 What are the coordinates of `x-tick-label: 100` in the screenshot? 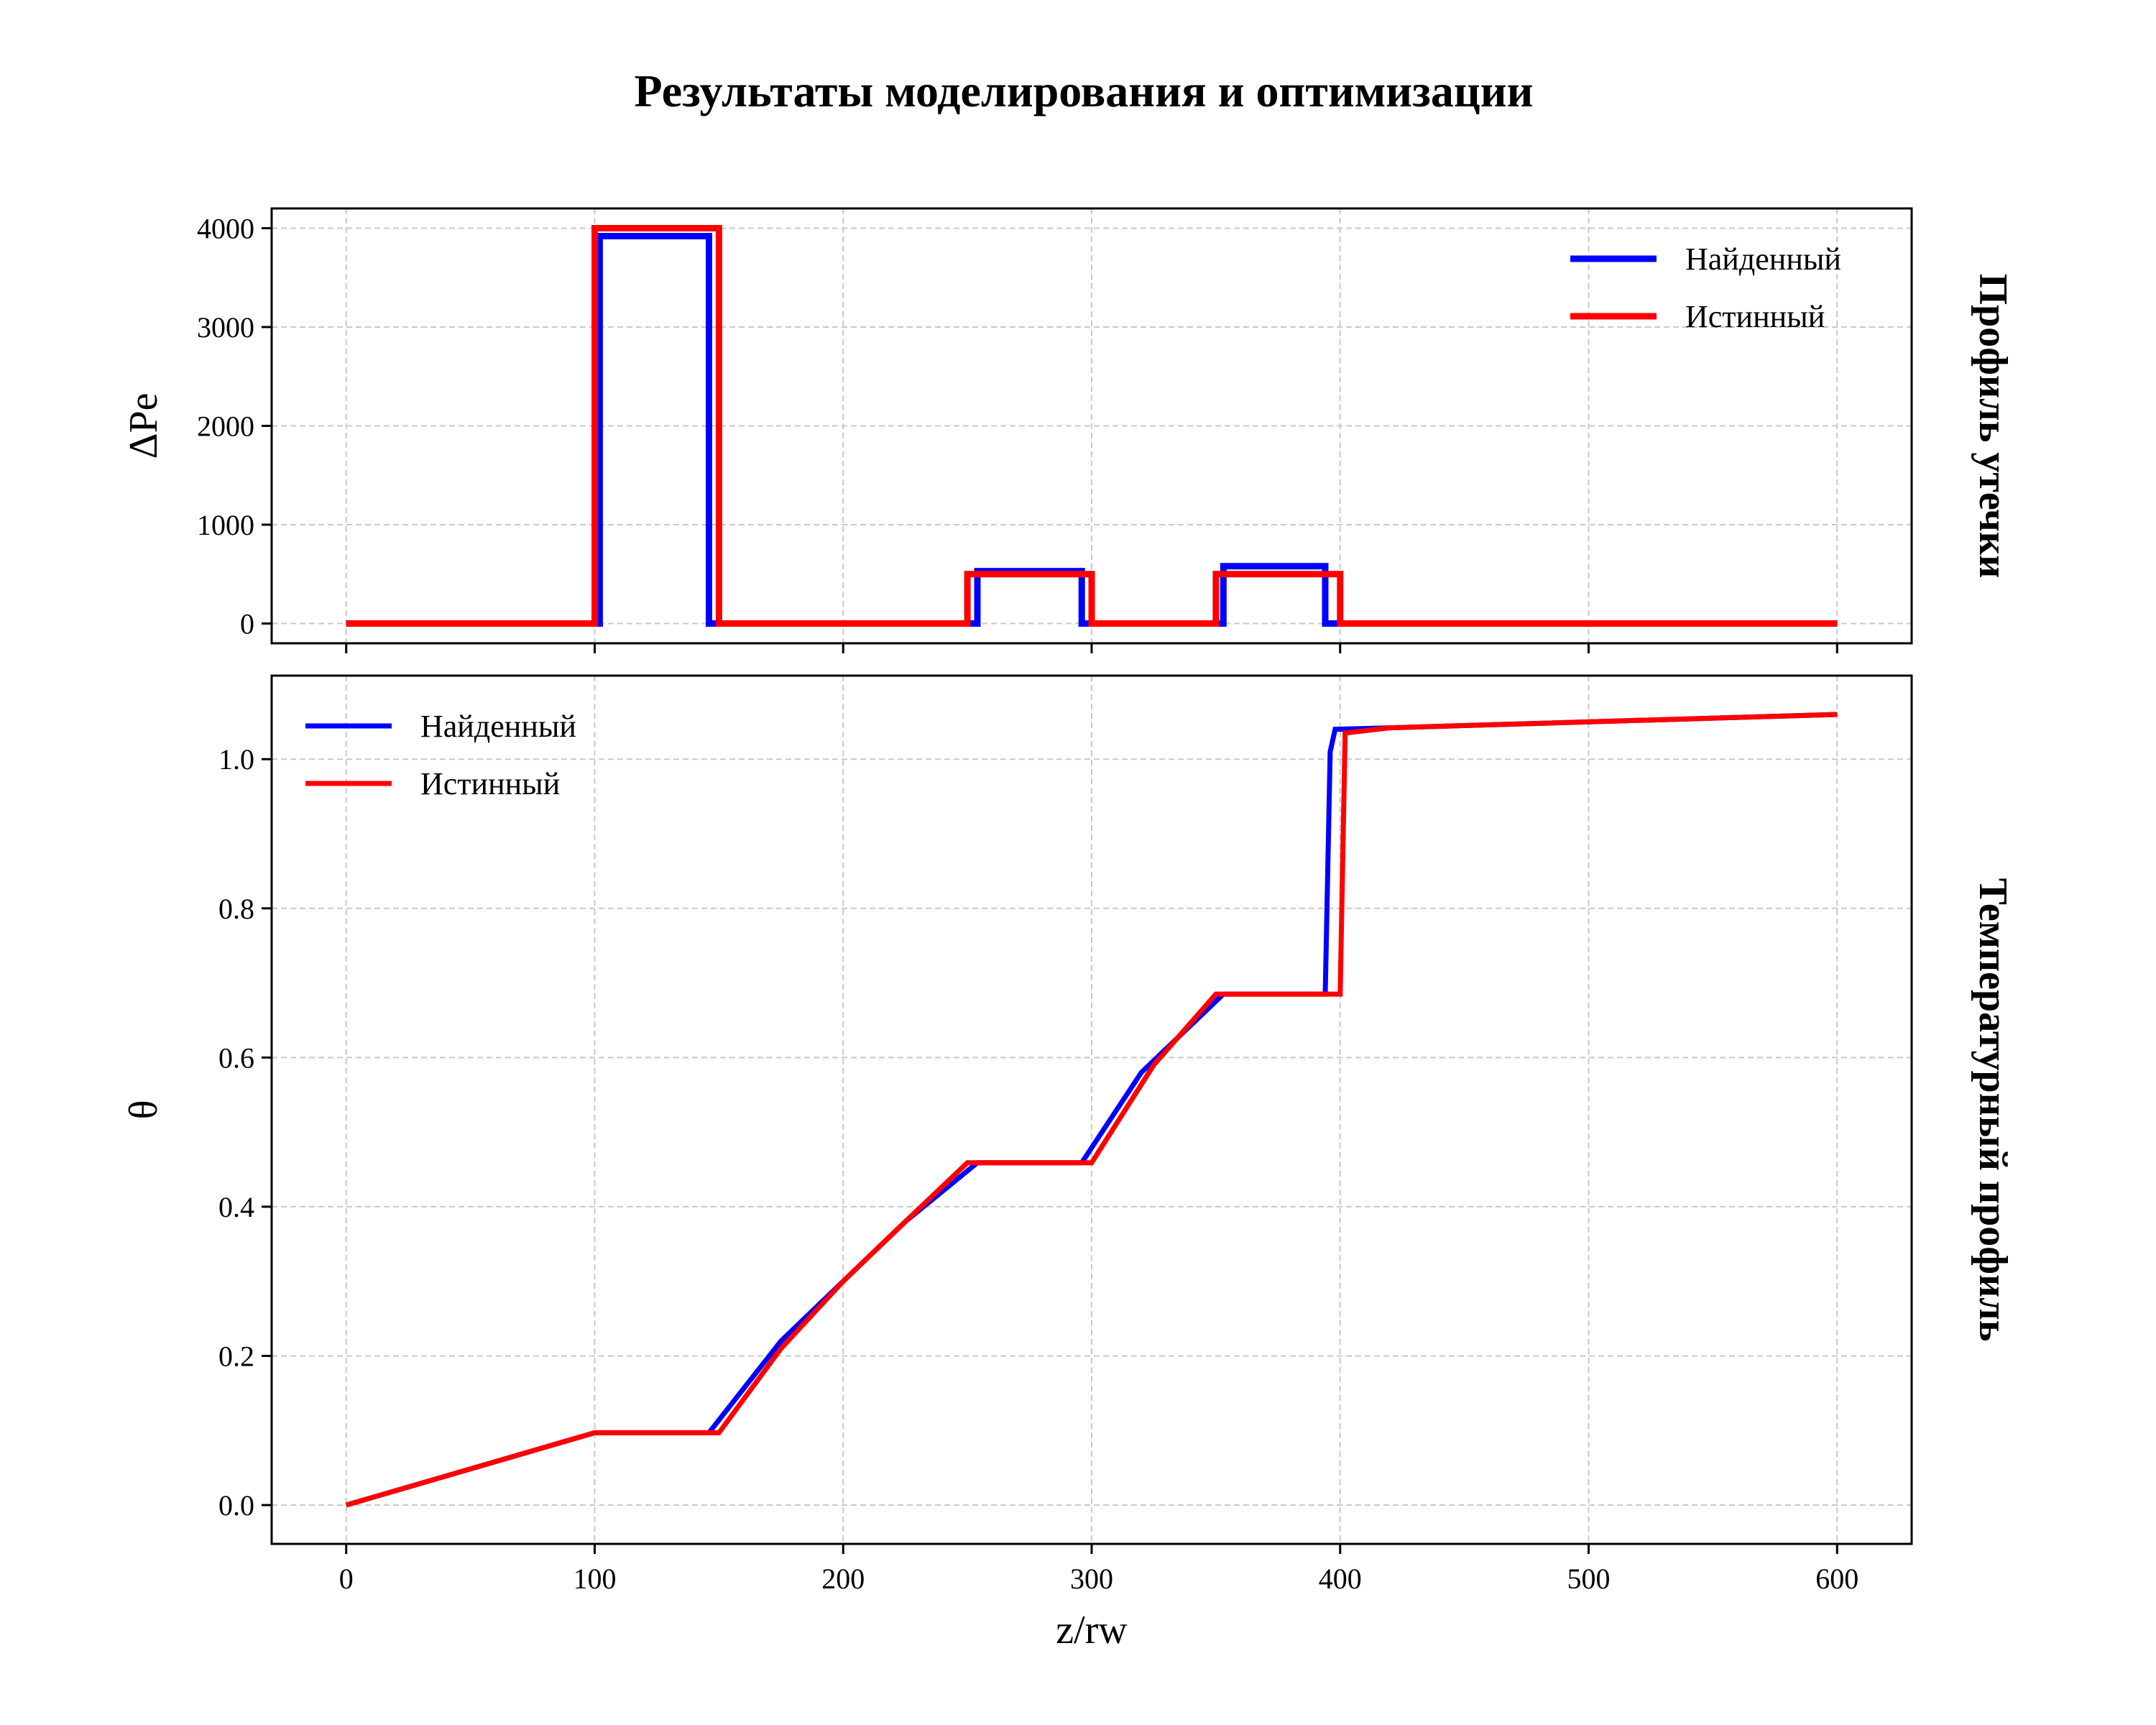 It's located at (595, 1579).